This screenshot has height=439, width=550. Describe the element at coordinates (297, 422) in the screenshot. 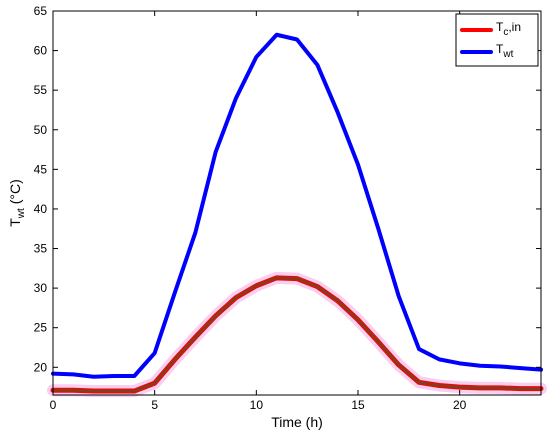

I see `x-axis-label: Time (h)` at that location.